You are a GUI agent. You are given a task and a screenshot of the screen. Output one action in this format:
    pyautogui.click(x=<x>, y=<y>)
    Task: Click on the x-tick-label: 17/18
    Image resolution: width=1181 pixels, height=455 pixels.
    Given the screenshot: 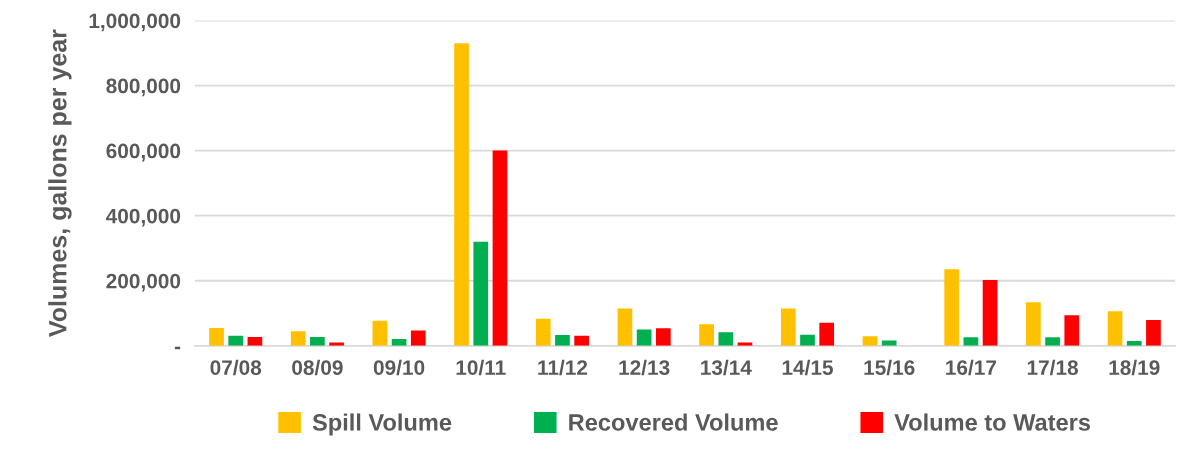 What is the action you would take?
    pyautogui.click(x=1052, y=367)
    